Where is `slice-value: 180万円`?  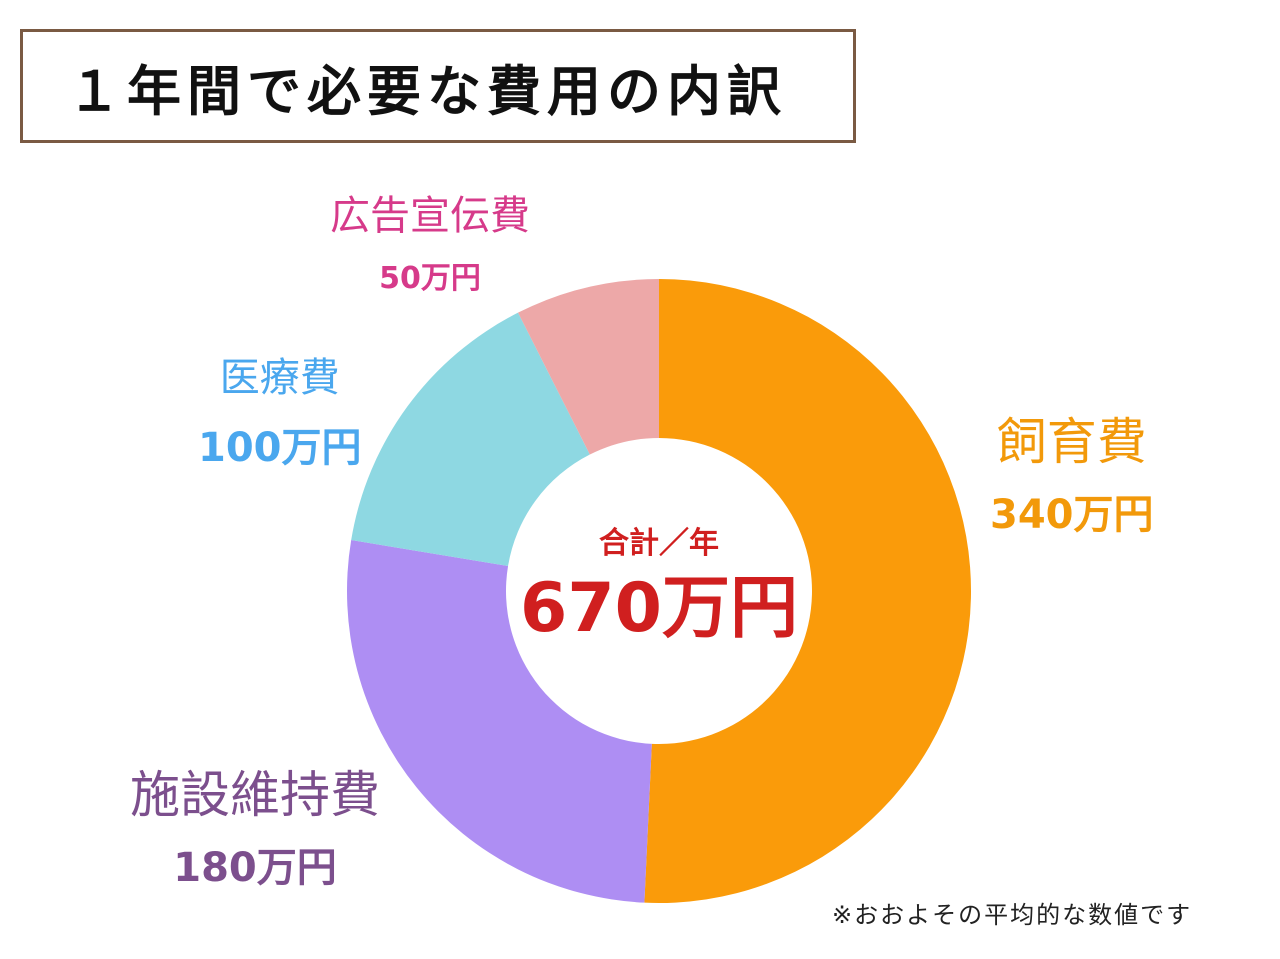 slice-value: 180万円 is located at coordinates (255, 868).